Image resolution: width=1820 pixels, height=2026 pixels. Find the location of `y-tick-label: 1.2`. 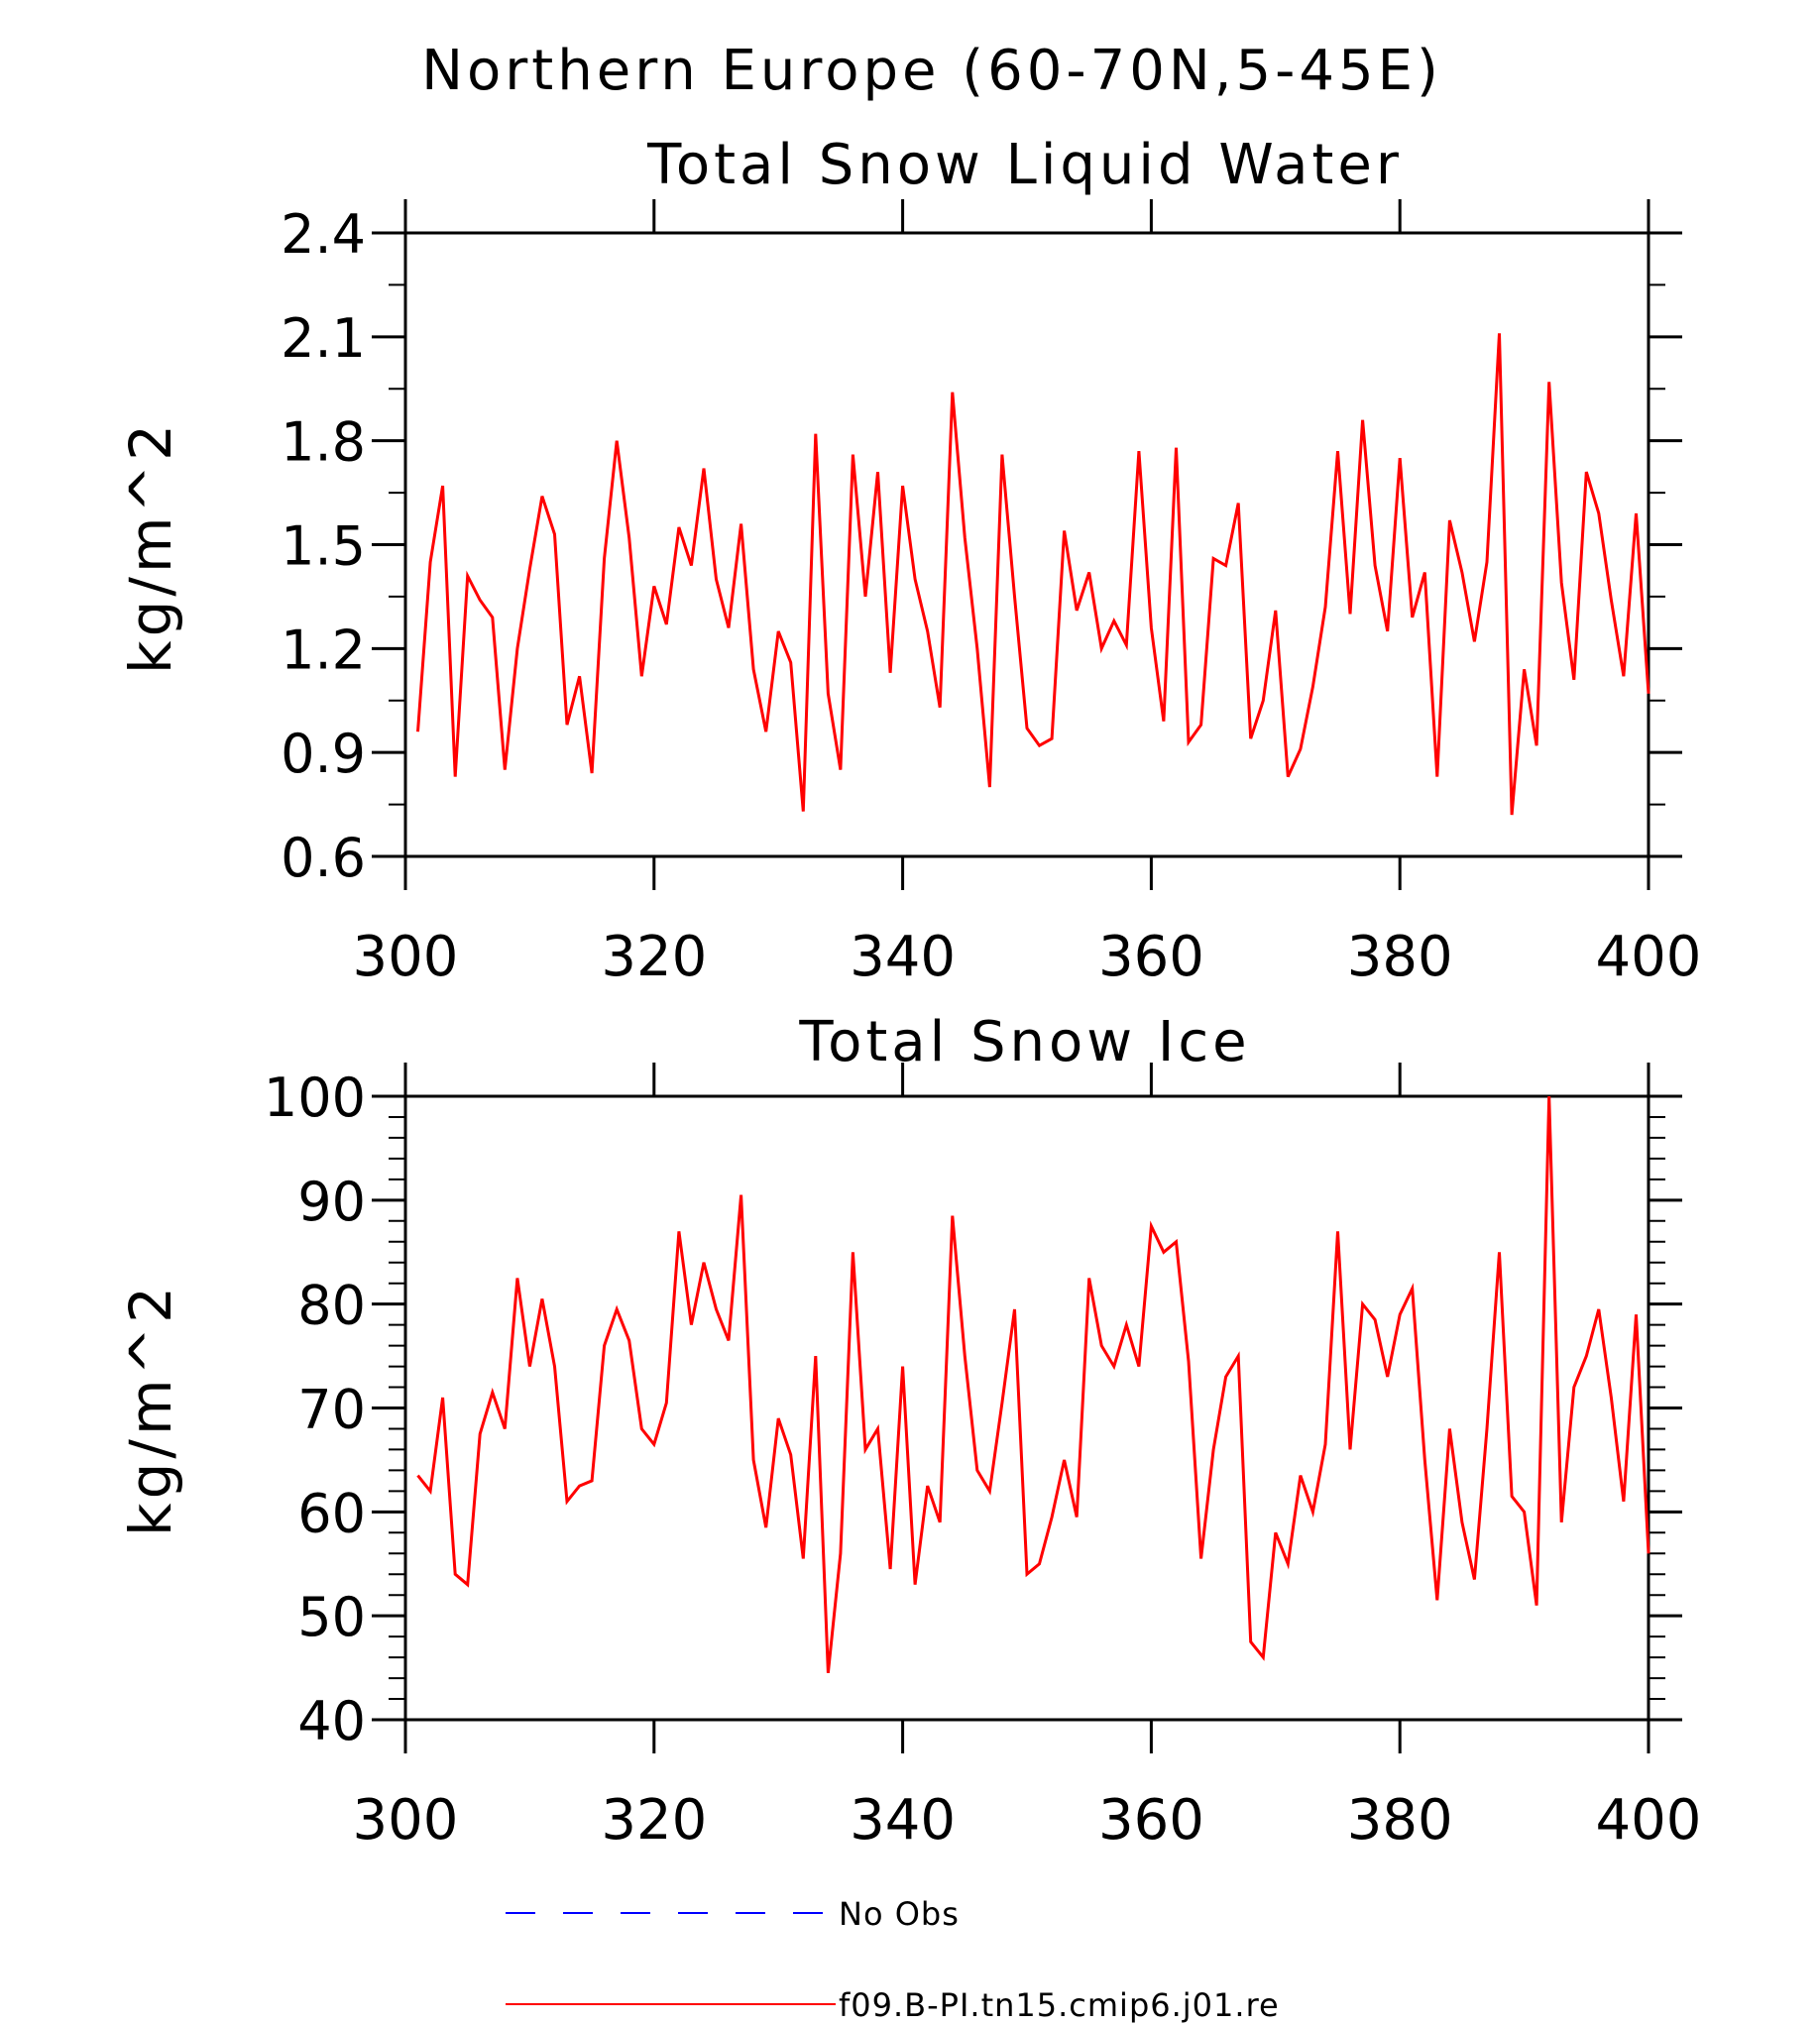

y-tick-label: 1.2 is located at coordinates (323, 650).